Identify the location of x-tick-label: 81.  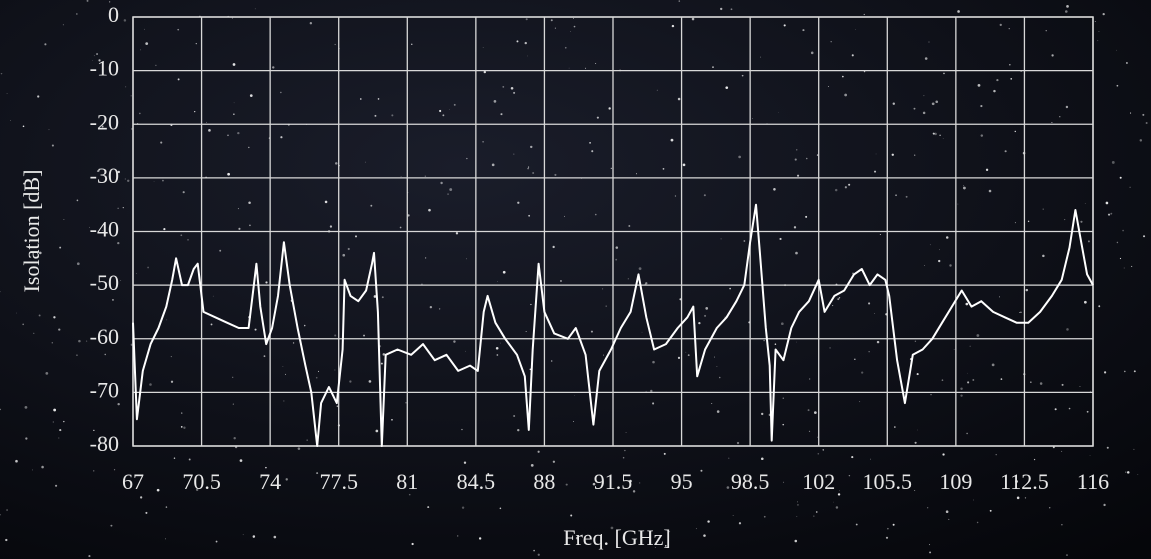
(407, 481).